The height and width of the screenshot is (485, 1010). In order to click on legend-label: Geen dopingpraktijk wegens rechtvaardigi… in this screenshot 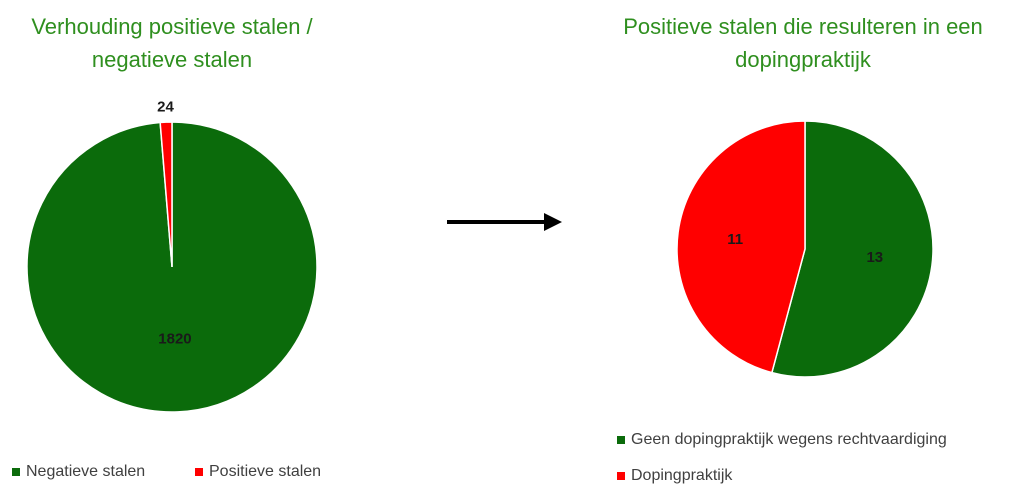, I will do `click(789, 439)`.